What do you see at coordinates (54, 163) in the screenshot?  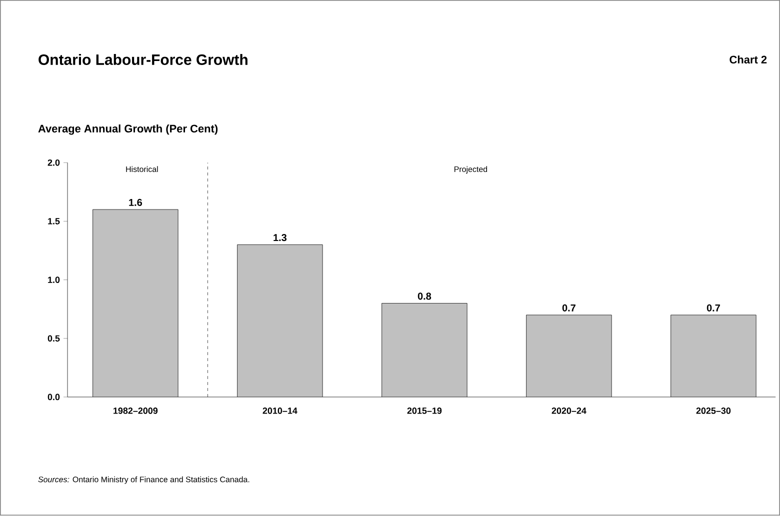 I see `y-tick-label: 2.0` at bounding box center [54, 163].